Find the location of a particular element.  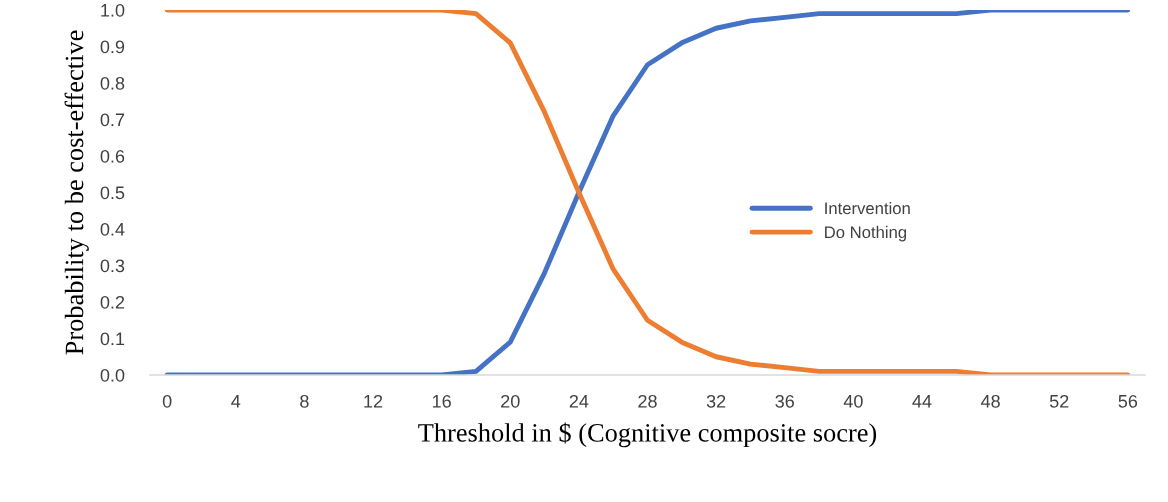

x-tick-label: 28 is located at coordinates (647, 401).